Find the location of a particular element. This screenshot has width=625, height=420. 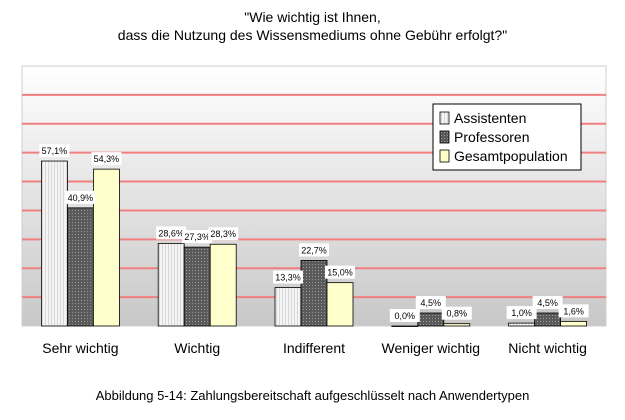

x-tick-label: Wichtig is located at coordinates (197, 348).